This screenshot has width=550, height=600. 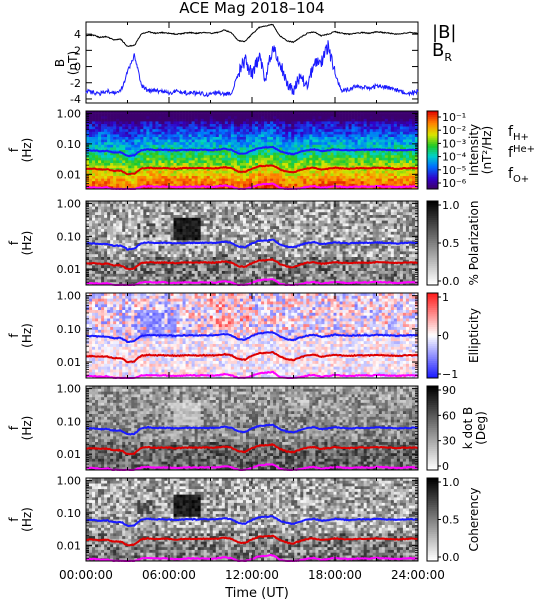 What do you see at coordinates (474, 428) in the screenshot?
I see `colorbar-label: k dot B(Deg)` at bounding box center [474, 428].